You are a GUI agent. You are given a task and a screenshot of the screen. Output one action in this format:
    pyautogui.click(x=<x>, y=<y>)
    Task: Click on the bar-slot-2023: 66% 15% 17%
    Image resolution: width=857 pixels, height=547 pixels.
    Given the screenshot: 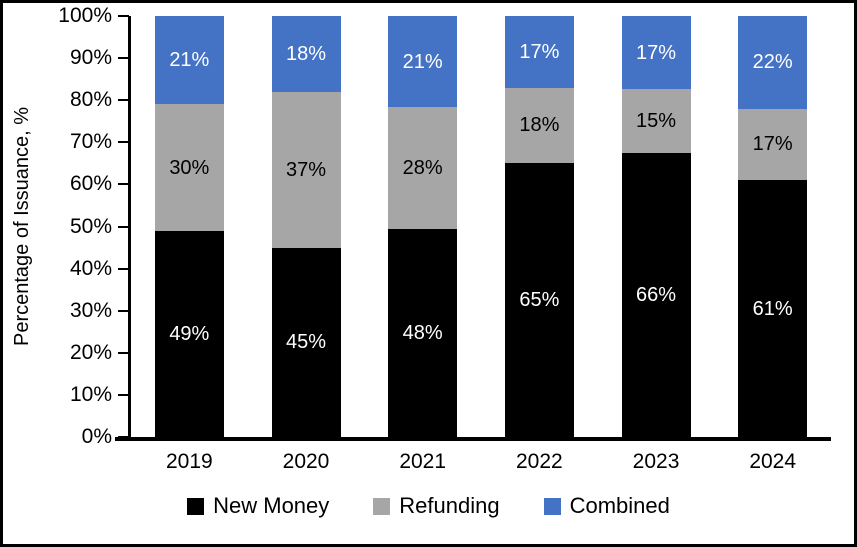 What is the action you would take?
    pyautogui.click(x=656, y=226)
    